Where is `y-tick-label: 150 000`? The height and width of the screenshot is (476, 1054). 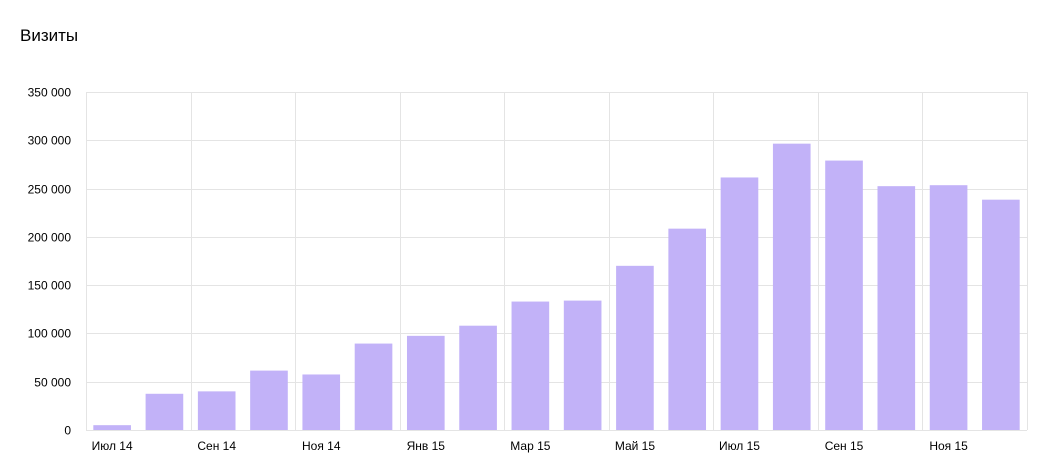
y-tick-label: 150 000 is located at coordinates (50, 286).